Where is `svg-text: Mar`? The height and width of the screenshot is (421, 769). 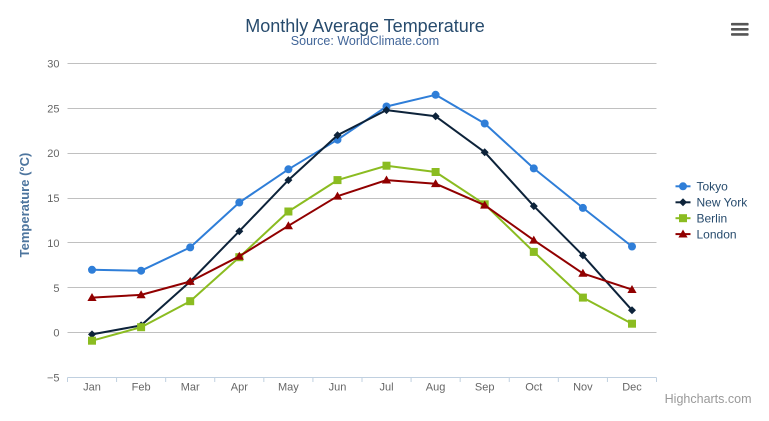
svg-text: Mar is located at coordinates (190, 388).